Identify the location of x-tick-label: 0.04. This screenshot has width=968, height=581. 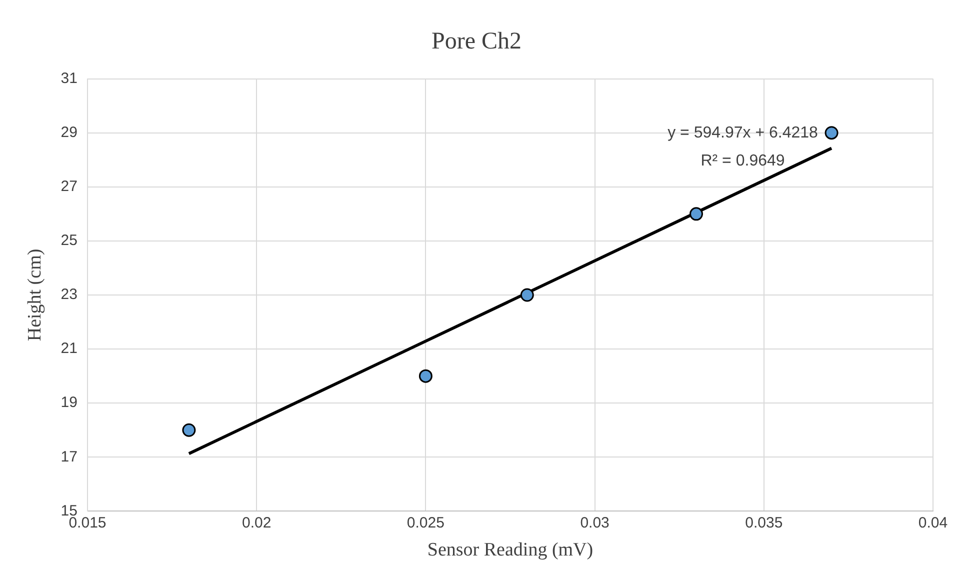
(933, 523).